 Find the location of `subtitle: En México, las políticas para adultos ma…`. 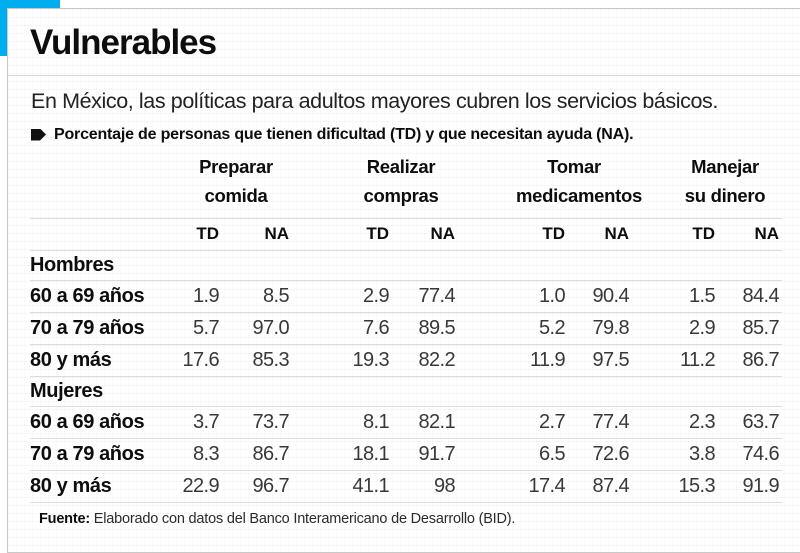

subtitle: En México, las políticas para adultos ma… is located at coordinates (374, 100).